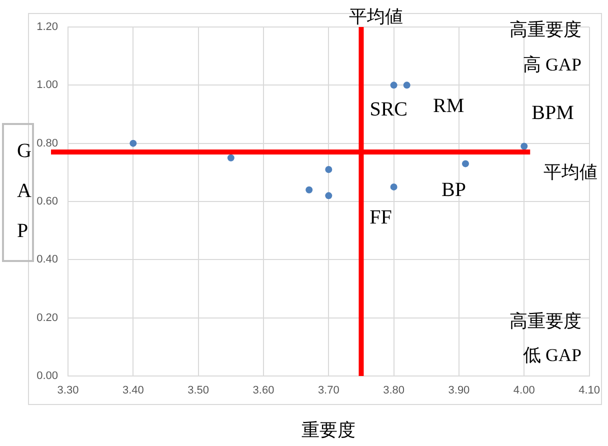  I want to click on x-tick-label: 3.50, so click(199, 390).